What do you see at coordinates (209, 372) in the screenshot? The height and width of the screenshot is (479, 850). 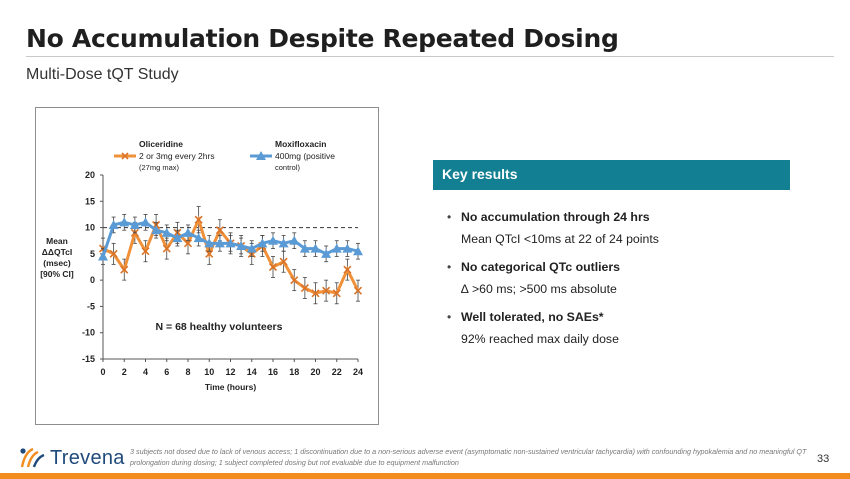 I see `x-tick-label: 10` at bounding box center [209, 372].